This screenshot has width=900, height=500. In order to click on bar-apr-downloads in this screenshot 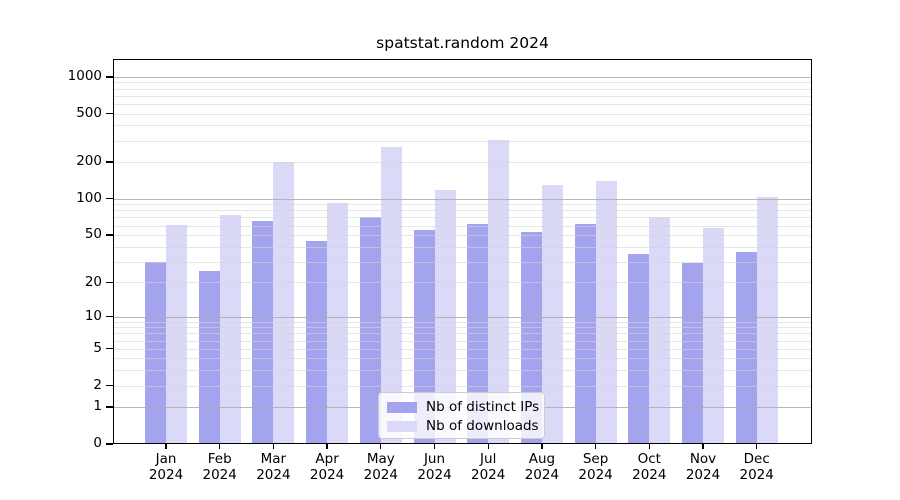, I will do `click(338, 323)`.